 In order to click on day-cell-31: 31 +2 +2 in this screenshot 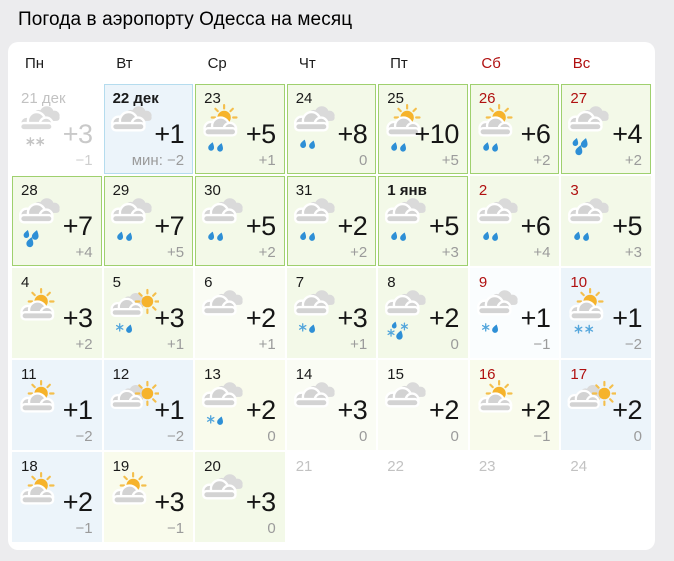, I will do `click(331, 221)`.